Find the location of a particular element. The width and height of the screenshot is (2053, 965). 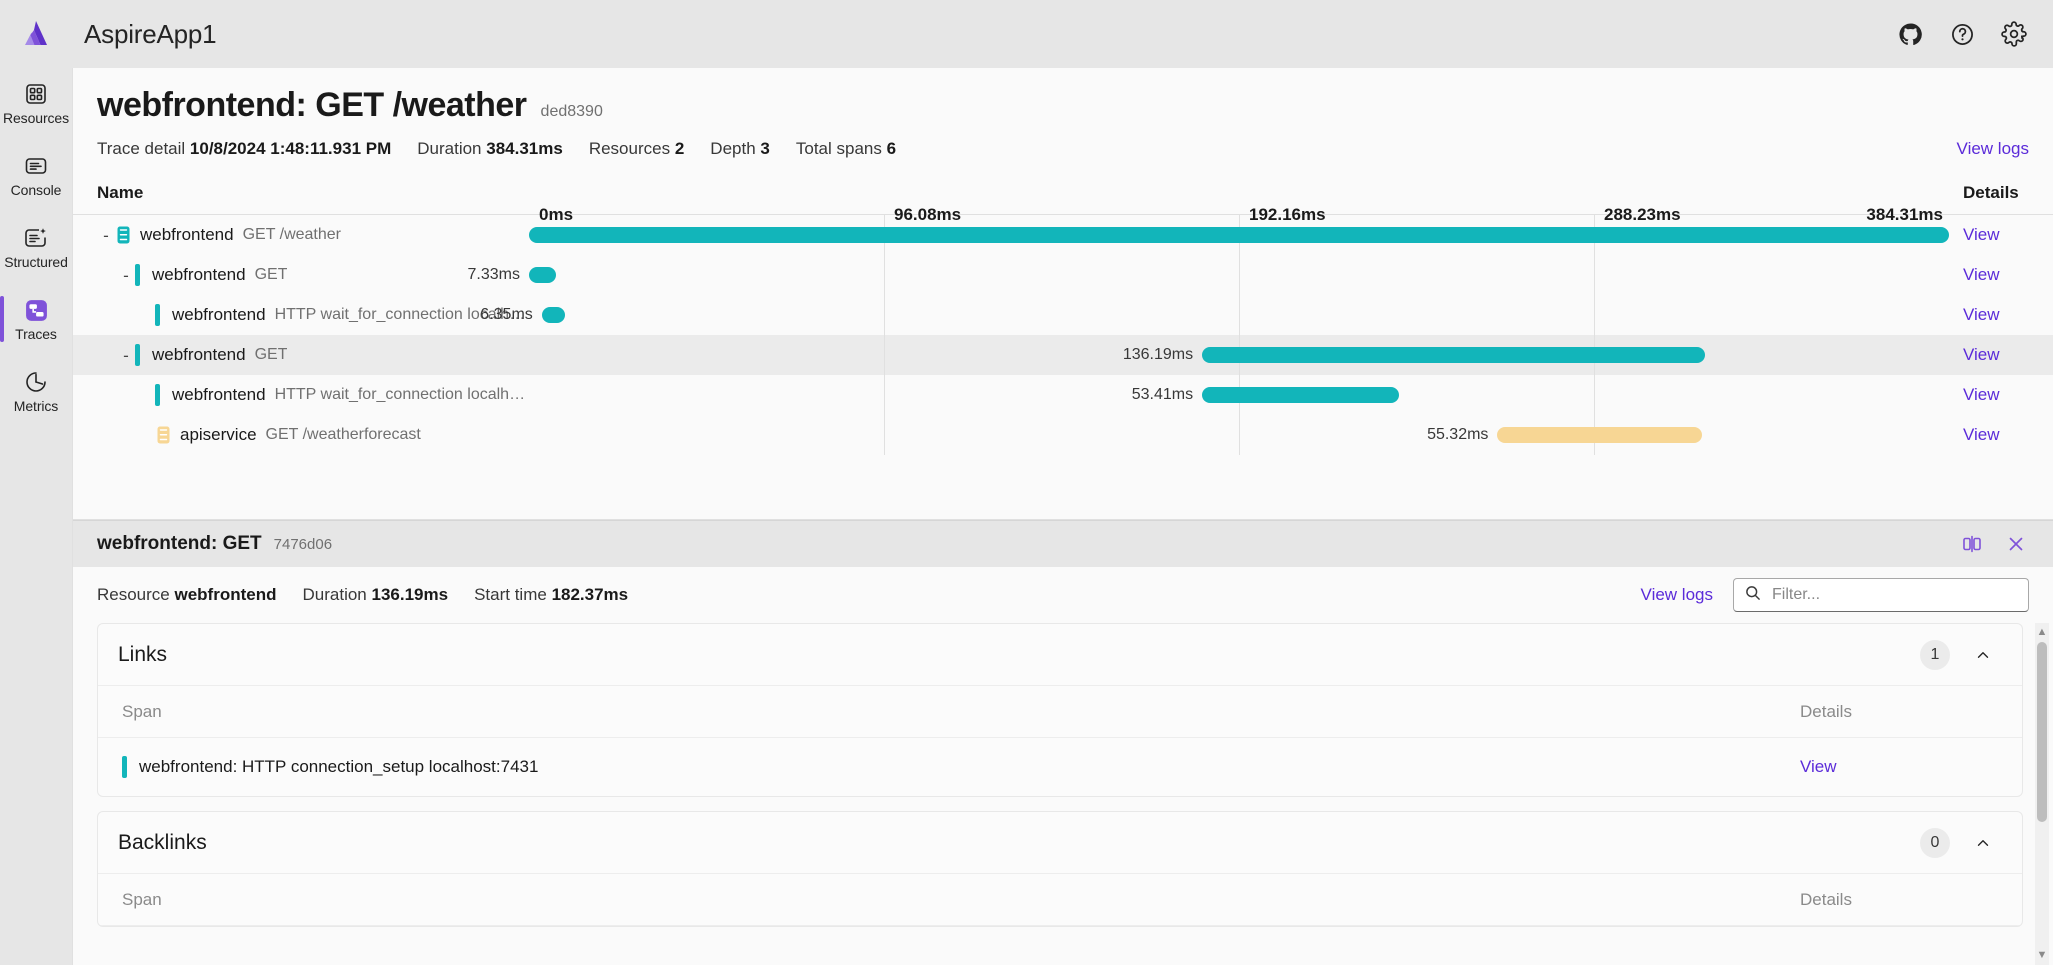

detail-meta-start-time: Start time 182.37ms is located at coordinates (551, 595).